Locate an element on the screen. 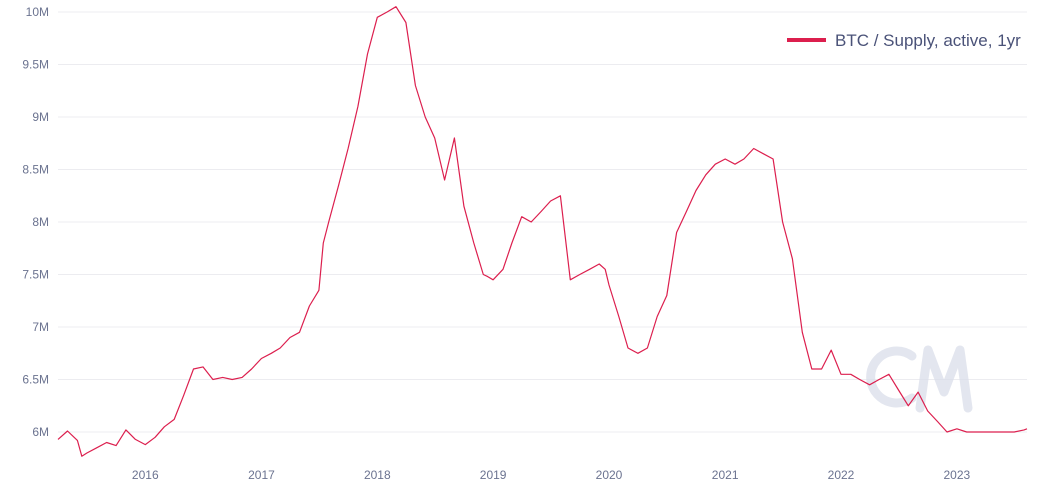 The width and height of the screenshot is (1048, 496). x-tick-label: 2022 is located at coordinates (841, 475).